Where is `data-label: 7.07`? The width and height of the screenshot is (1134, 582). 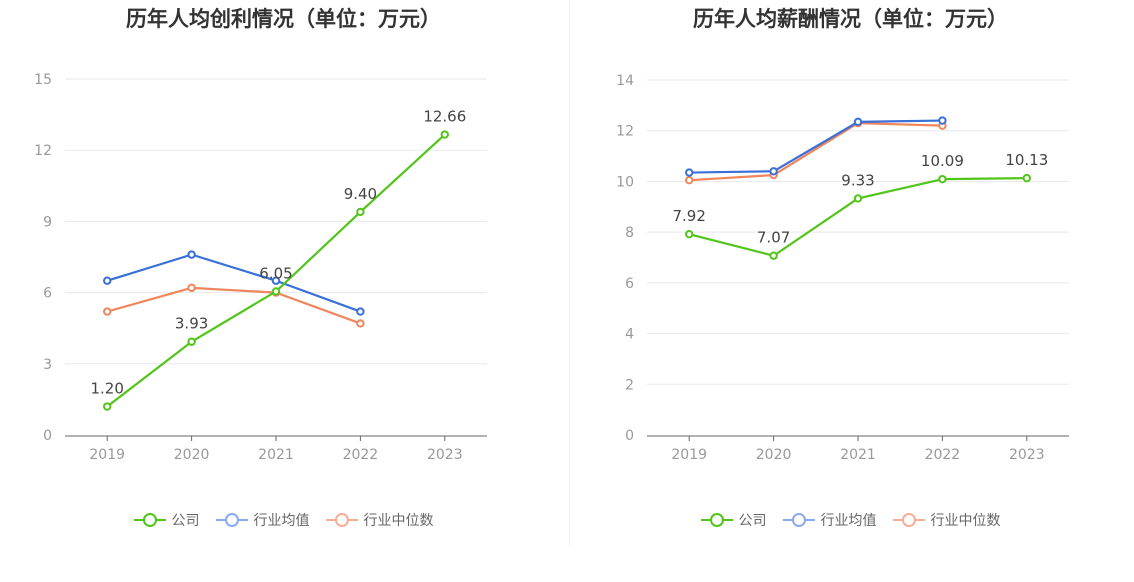
data-label: 7.07 is located at coordinates (773, 238).